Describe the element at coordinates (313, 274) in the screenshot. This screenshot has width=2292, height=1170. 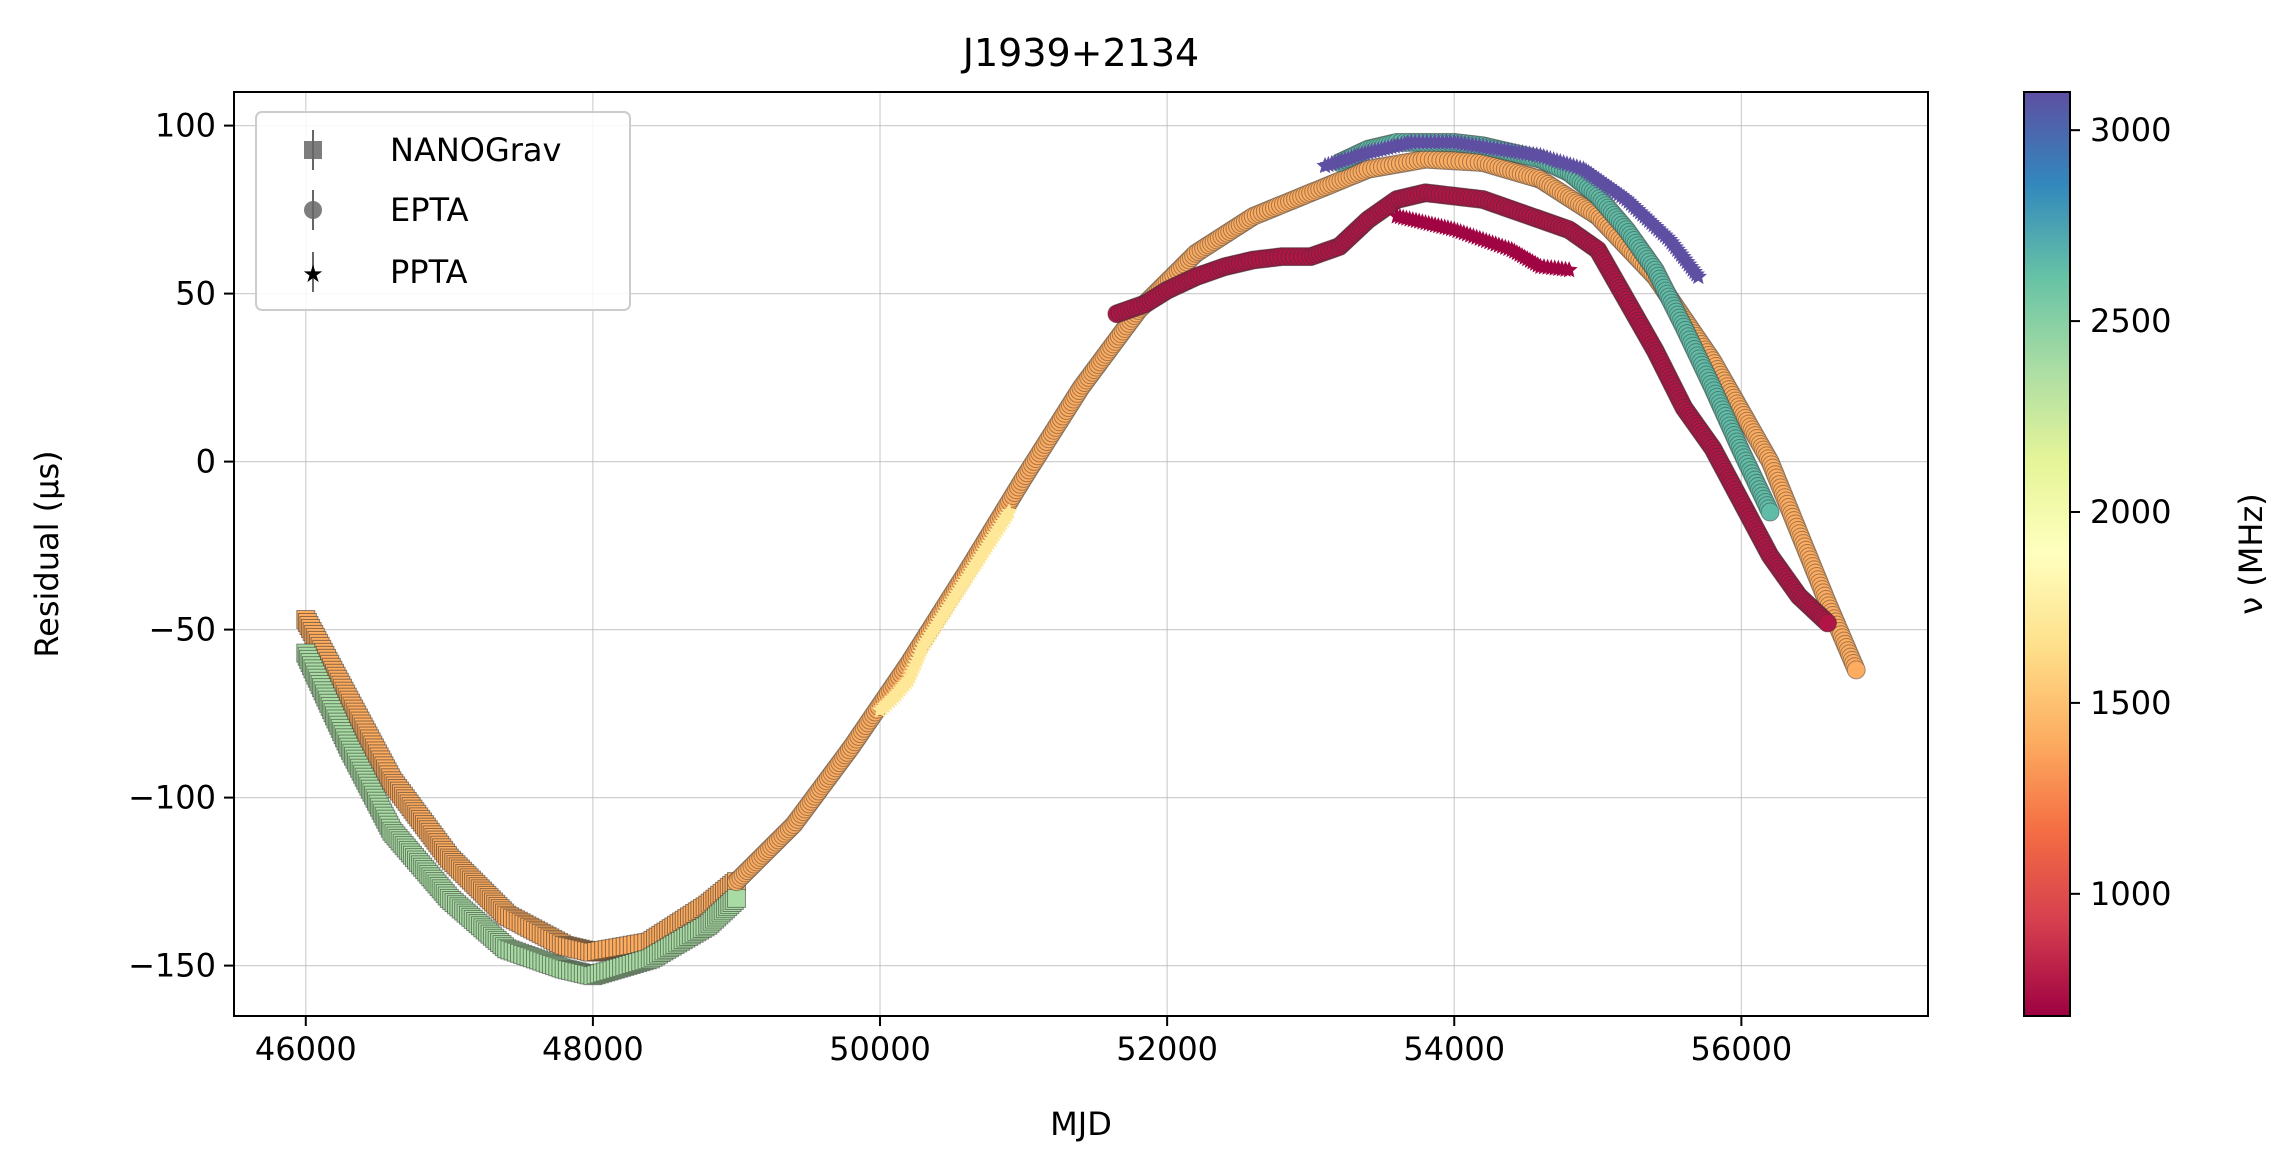
I see `legend-star-marker: ★` at that location.